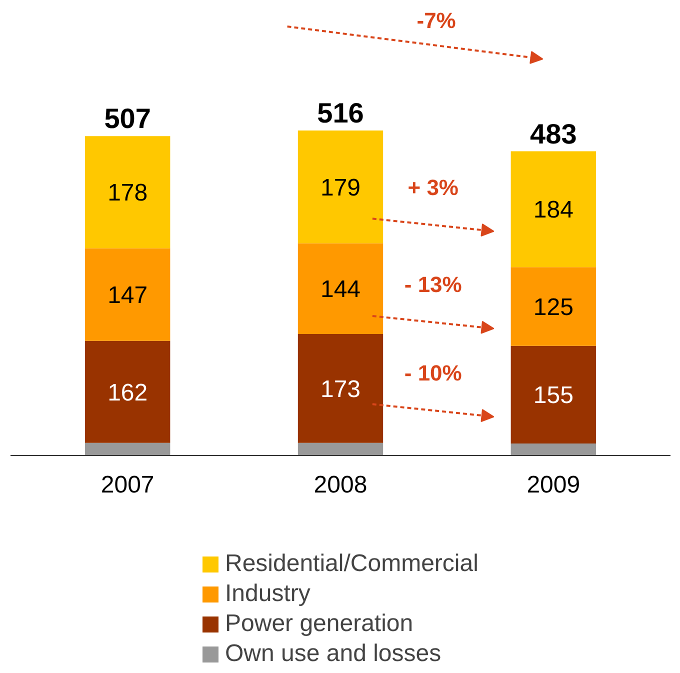 The width and height of the screenshot is (680, 673). I want to click on data-label: 173, so click(340, 389).